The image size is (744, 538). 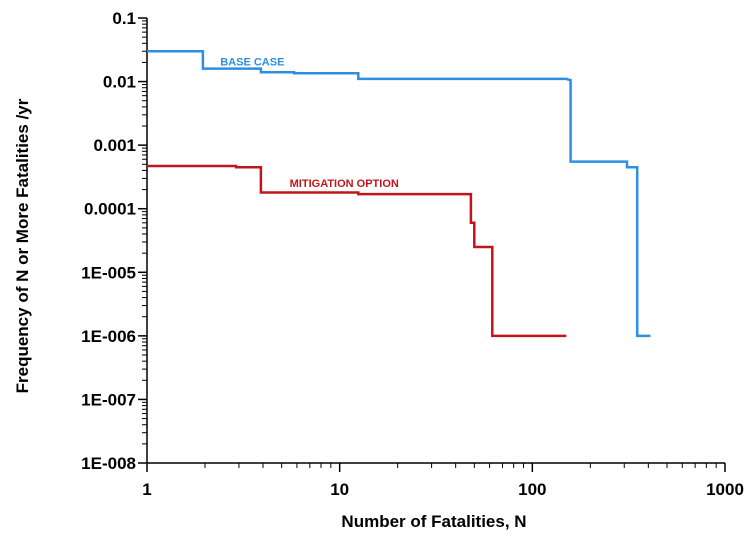 What do you see at coordinates (108, 336) in the screenshot?
I see `y-tick-label: 1E-006` at bounding box center [108, 336].